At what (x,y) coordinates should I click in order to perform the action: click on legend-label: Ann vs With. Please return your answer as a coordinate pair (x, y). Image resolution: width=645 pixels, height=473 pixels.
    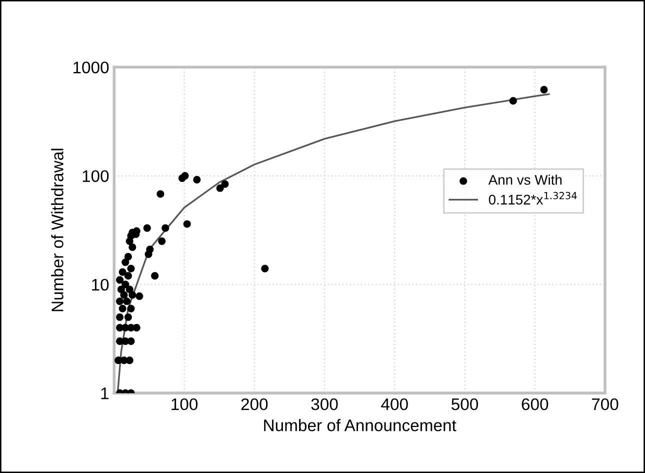
    Looking at the image, I should click on (525, 179).